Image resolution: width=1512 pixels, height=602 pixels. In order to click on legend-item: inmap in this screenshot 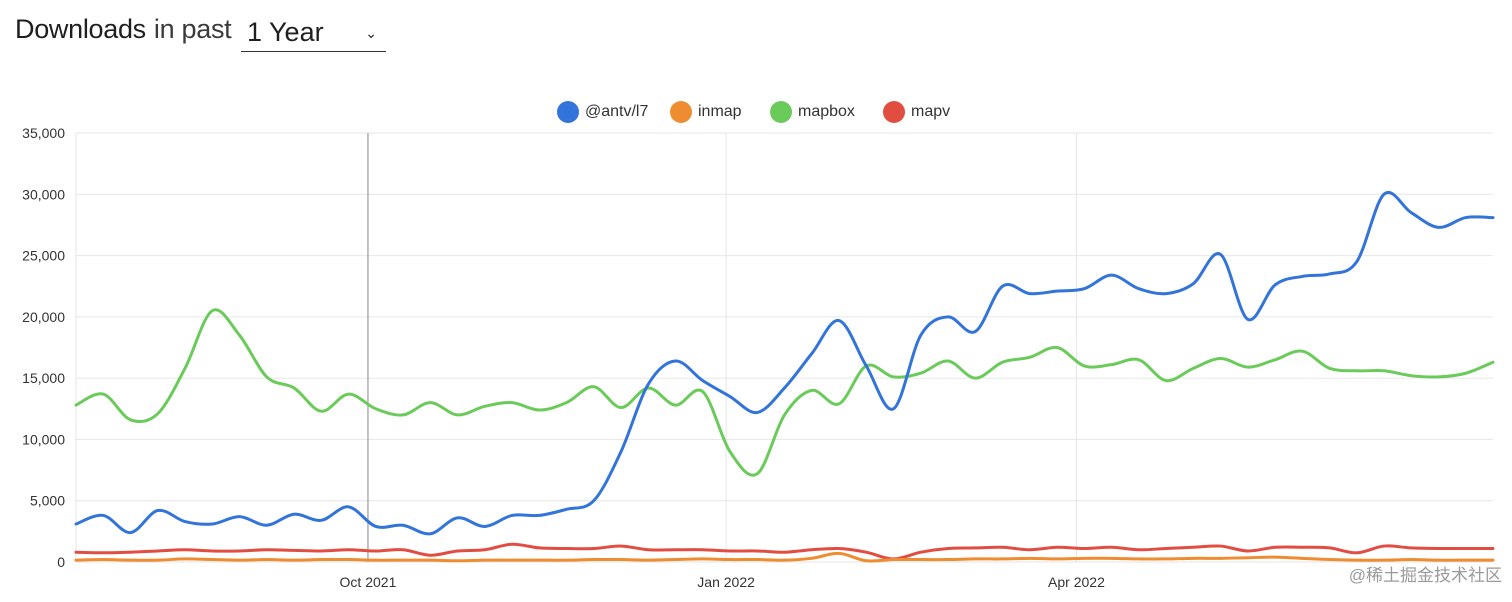, I will do `click(706, 112)`.